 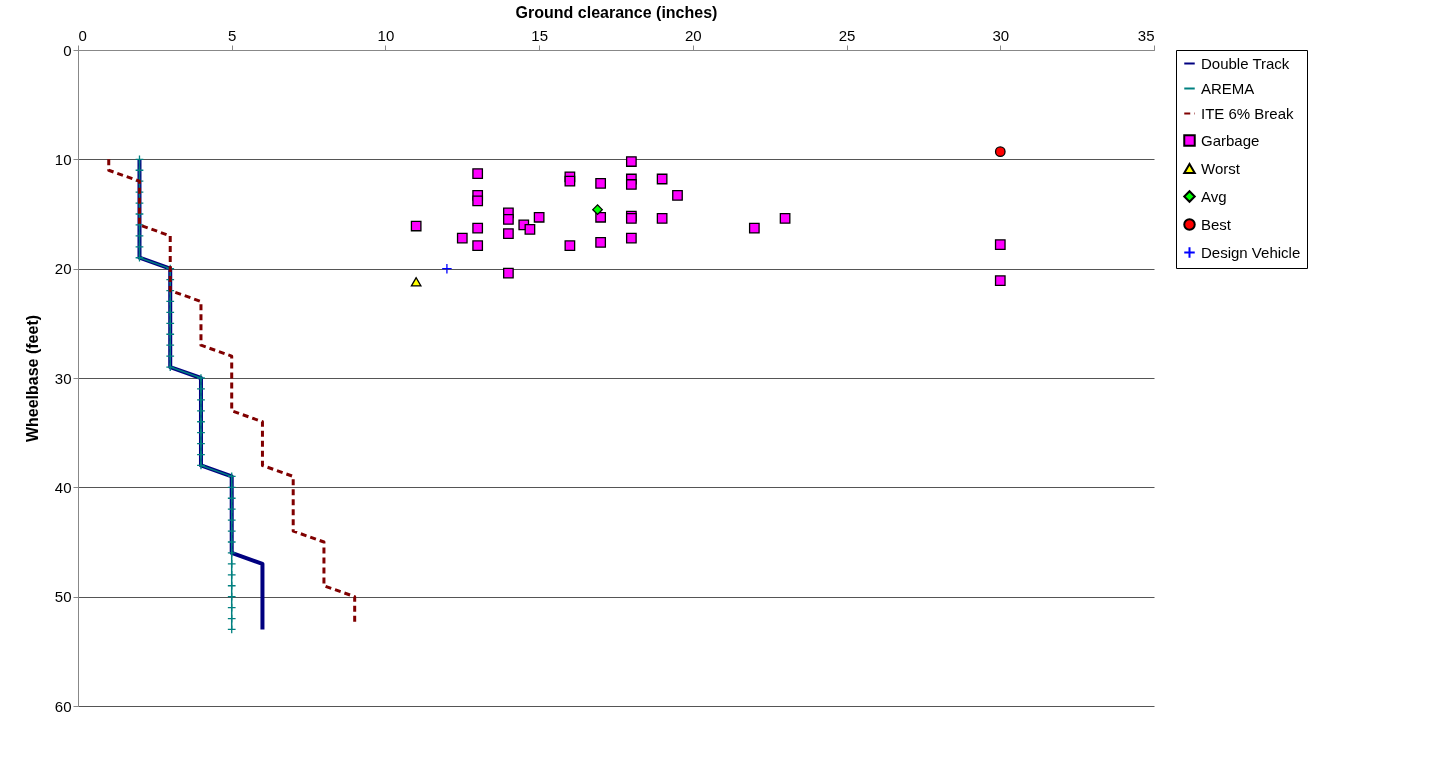 What do you see at coordinates (1221, 168) in the screenshot?
I see `legend-label: Worst` at bounding box center [1221, 168].